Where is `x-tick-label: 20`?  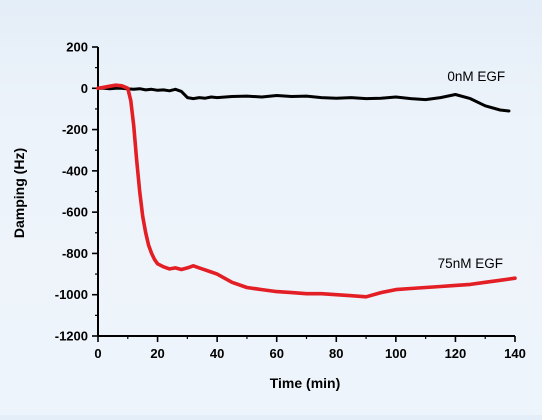 x-tick-label: 20 is located at coordinates (157, 353).